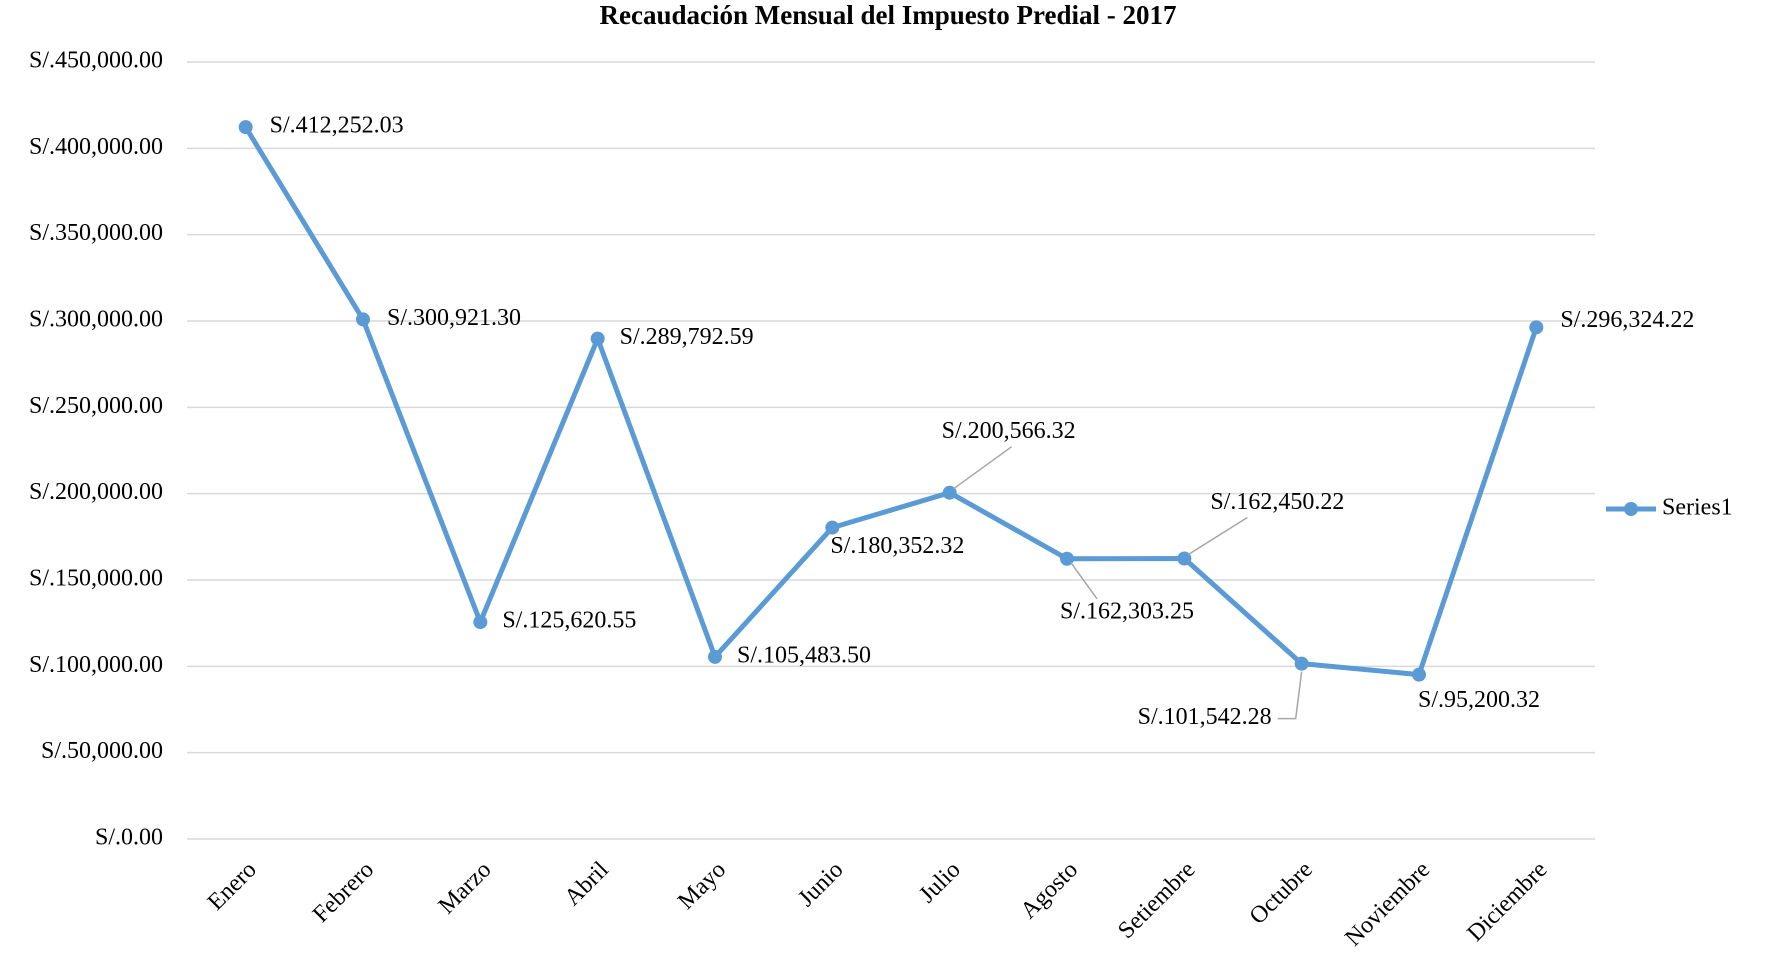 The image size is (1776, 961). I want to click on data-label: S/.101,542.28, so click(1205, 717).